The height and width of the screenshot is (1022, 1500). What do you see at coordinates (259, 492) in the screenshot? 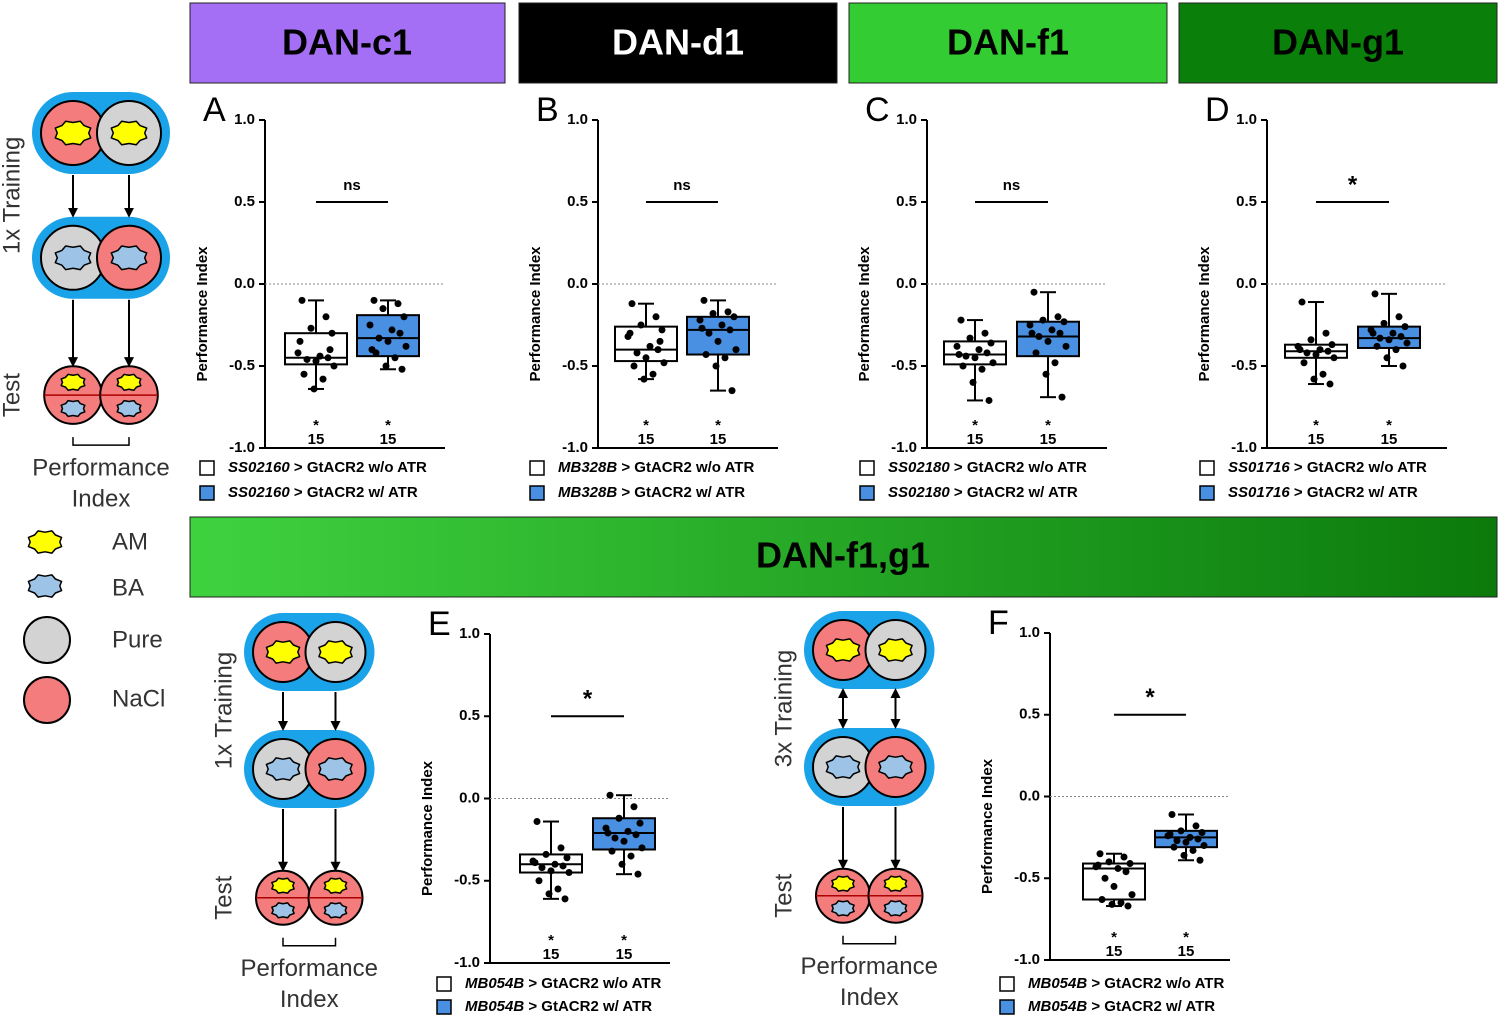
I see `legend-genotype: SS02160` at bounding box center [259, 492].